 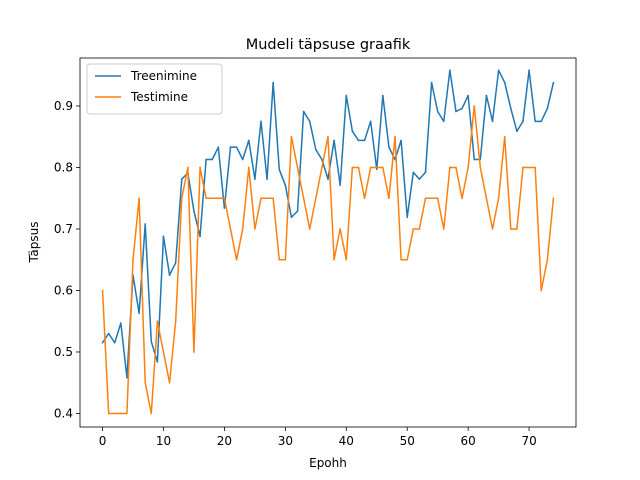 What do you see at coordinates (328, 45) in the screenshot?
I see `chart-title: Mudeli täpsuse graafik` at bounding box center [328, 45].